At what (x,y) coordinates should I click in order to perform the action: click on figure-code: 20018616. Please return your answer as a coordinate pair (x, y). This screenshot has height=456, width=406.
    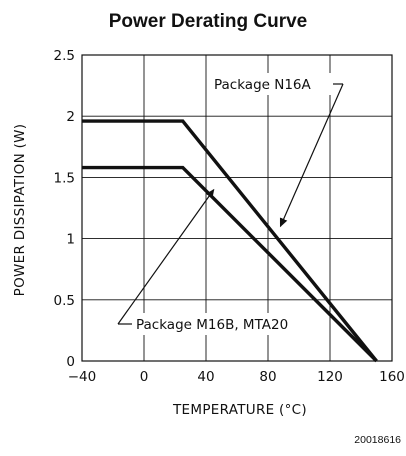
    Looking at the image, I should click on (377, 440).